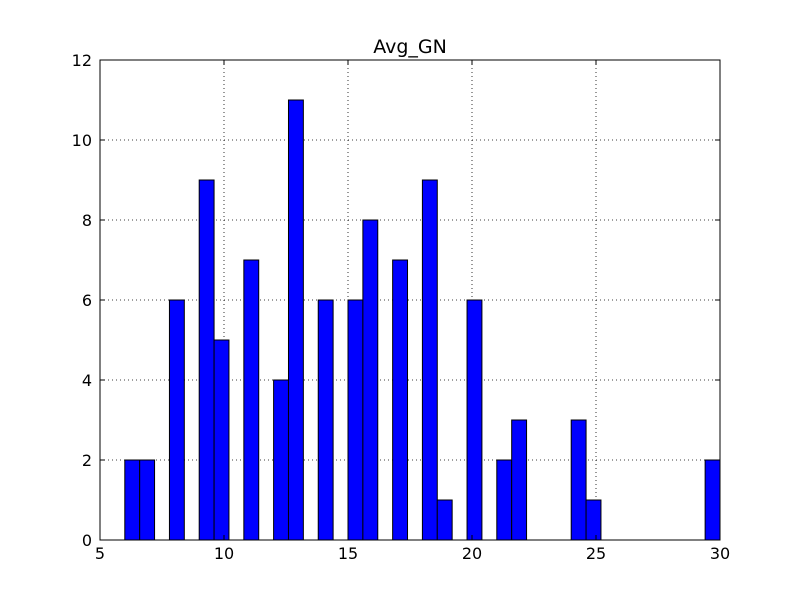  Describe the element at coordinates (87, 300) in the screenshot. I see `y-tick-label: 6` at that location.